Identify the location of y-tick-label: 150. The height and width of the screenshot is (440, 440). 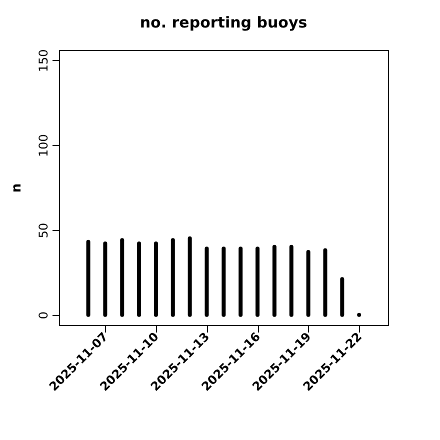
(43, 60).